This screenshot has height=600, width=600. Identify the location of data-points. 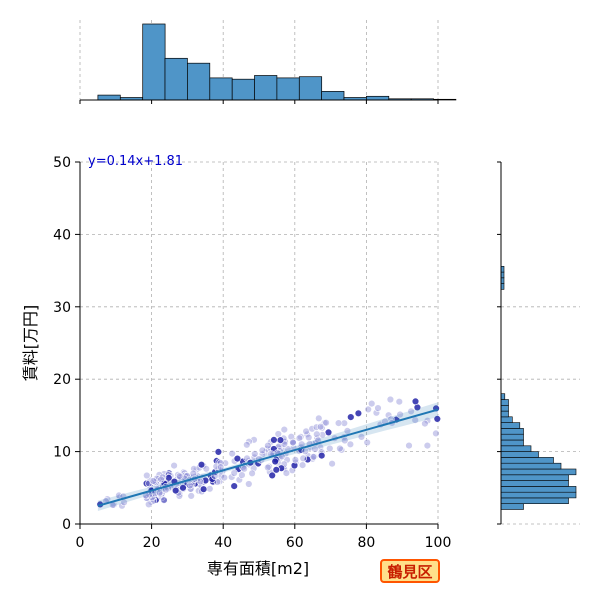
(268, 452).